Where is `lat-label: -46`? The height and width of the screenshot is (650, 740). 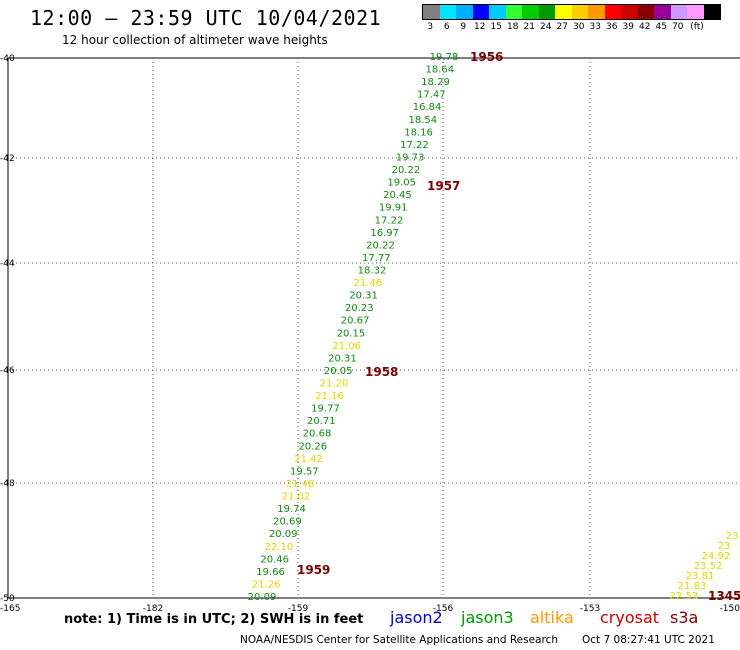 lat-label: -46 is located at coordinates (7, 371).